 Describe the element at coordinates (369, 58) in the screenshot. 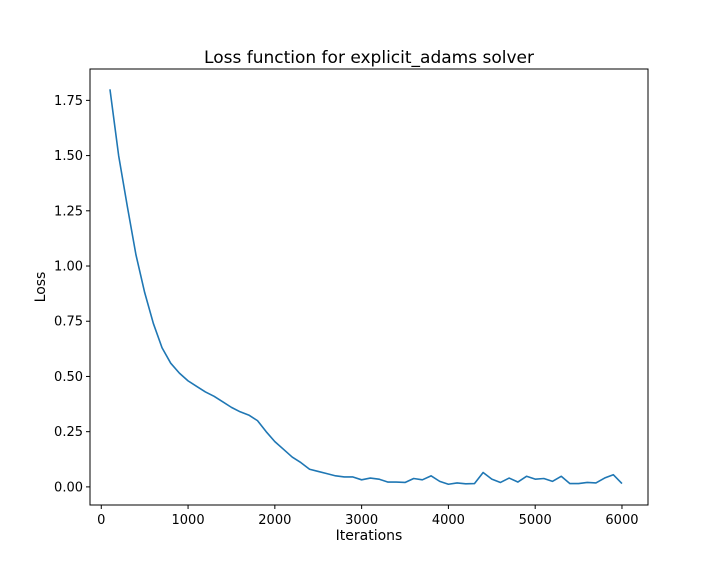

I see `chart-title: Loss function for explicit_adams solver` at that location.